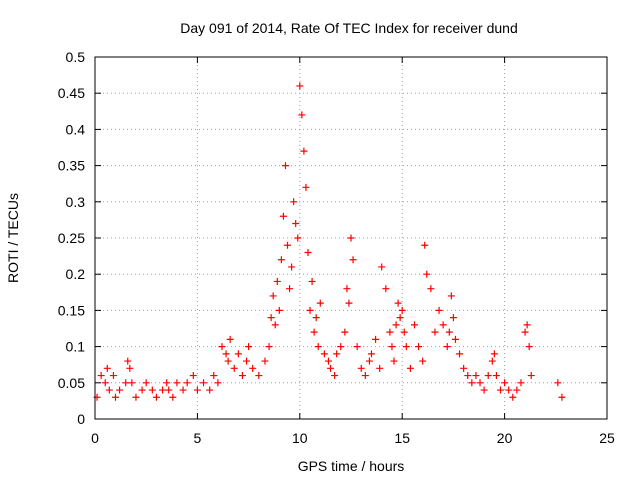 The image size is (640, 480). I want to click on x-tick-label: 20, so click(505, 438).